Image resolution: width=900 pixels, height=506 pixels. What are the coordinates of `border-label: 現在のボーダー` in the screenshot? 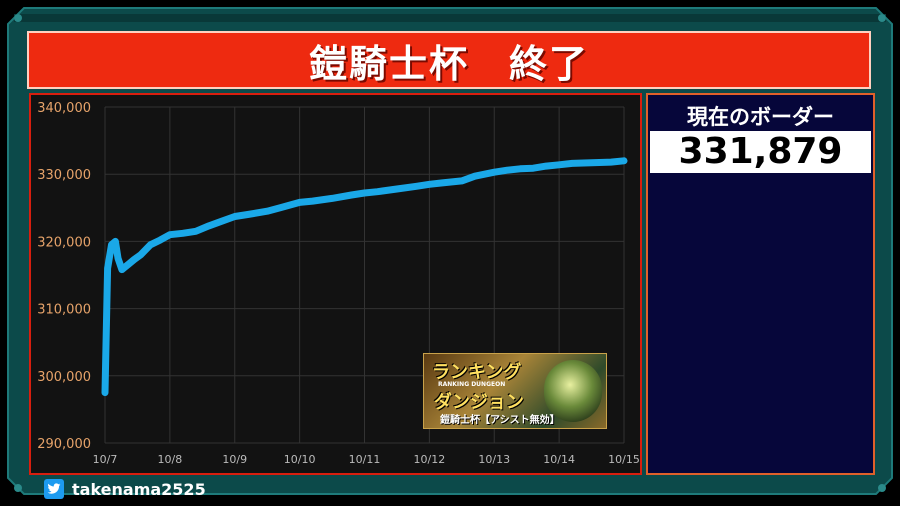 It's located at (760, 117).